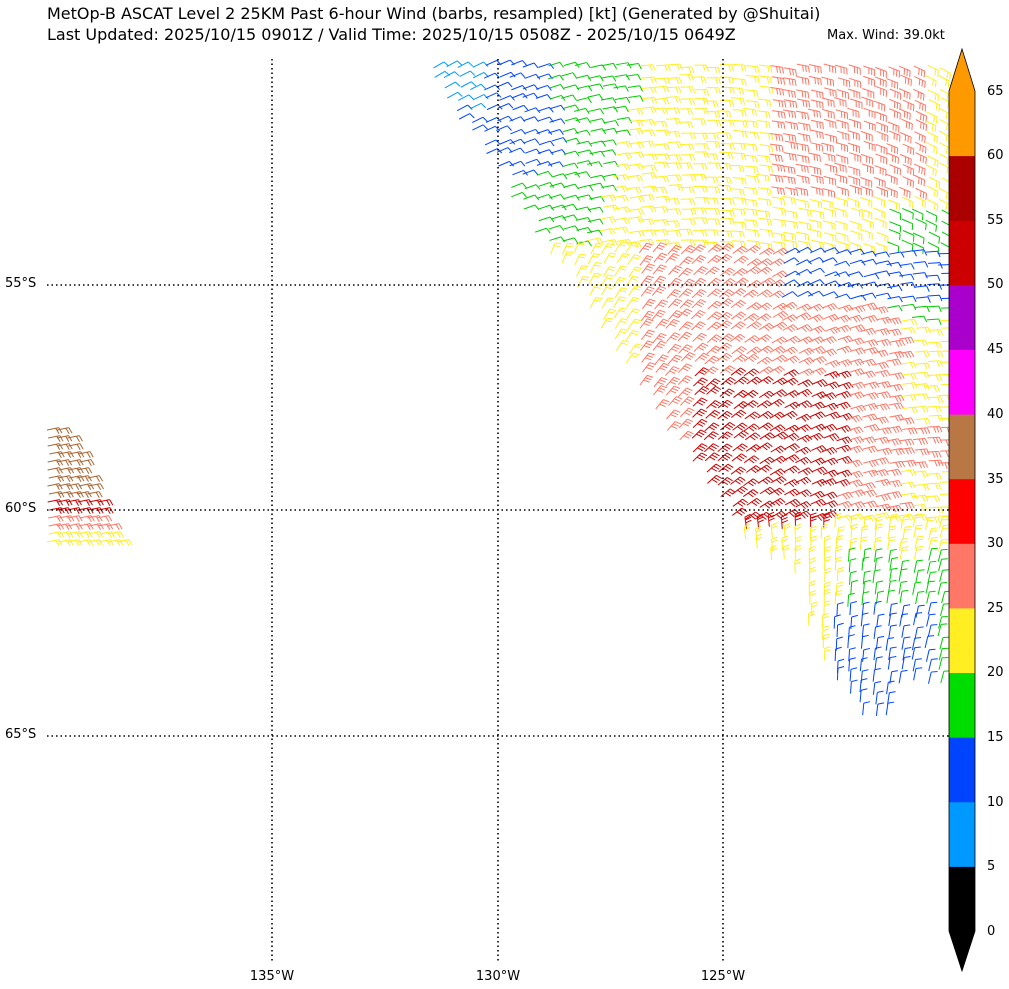  Describe the element at coordinates (995, 608) in the screenshot. I see `colorbar-label-25: 25` at that location.